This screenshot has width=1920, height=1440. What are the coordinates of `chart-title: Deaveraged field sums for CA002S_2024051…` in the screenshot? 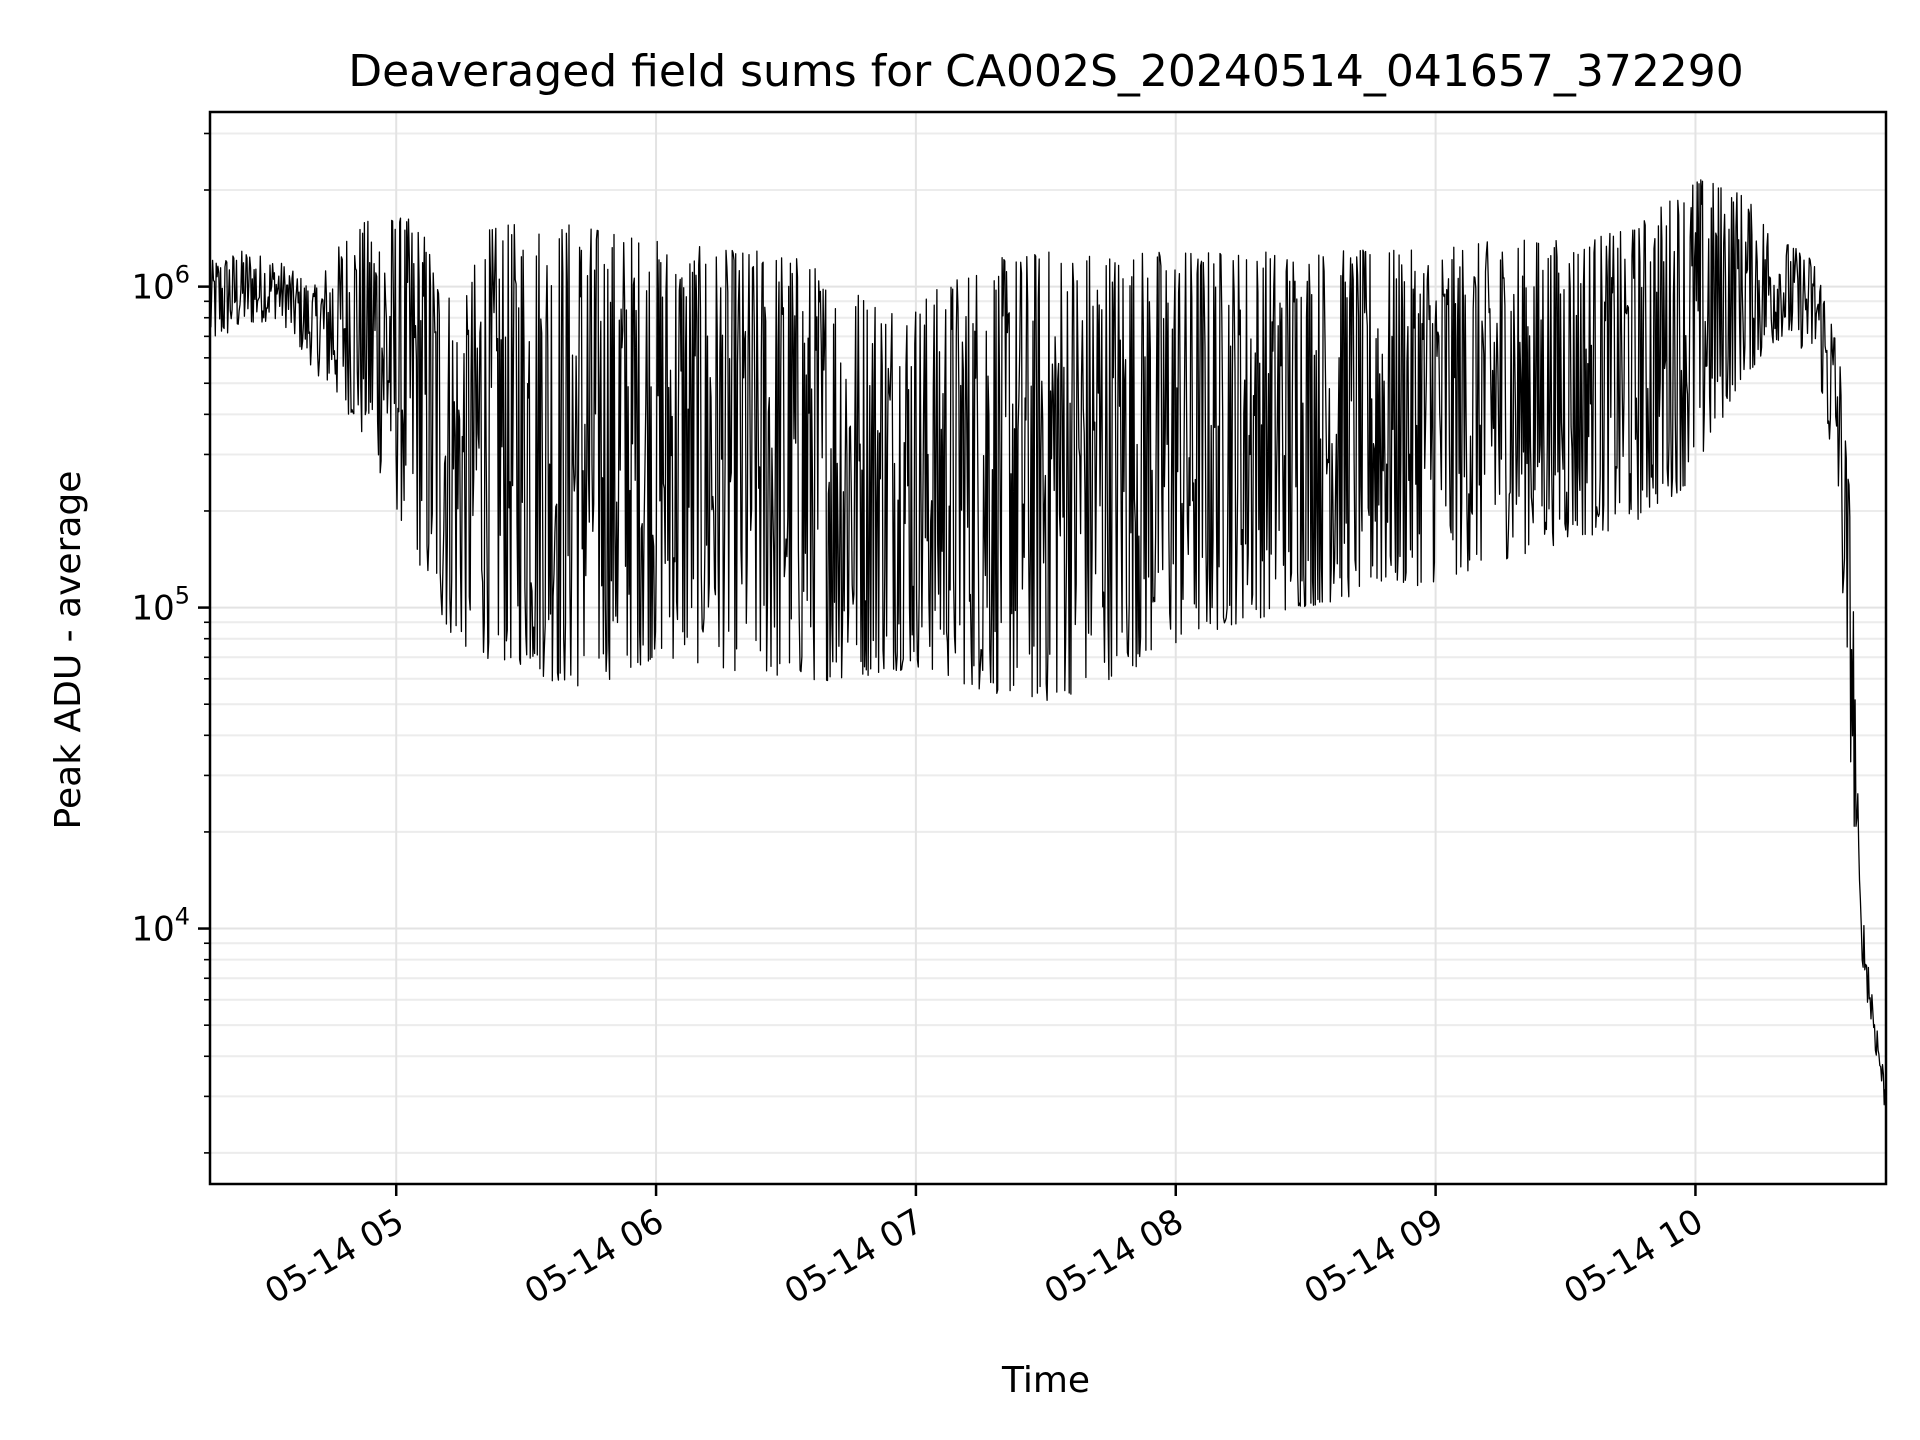 It's located at (1046, 71).